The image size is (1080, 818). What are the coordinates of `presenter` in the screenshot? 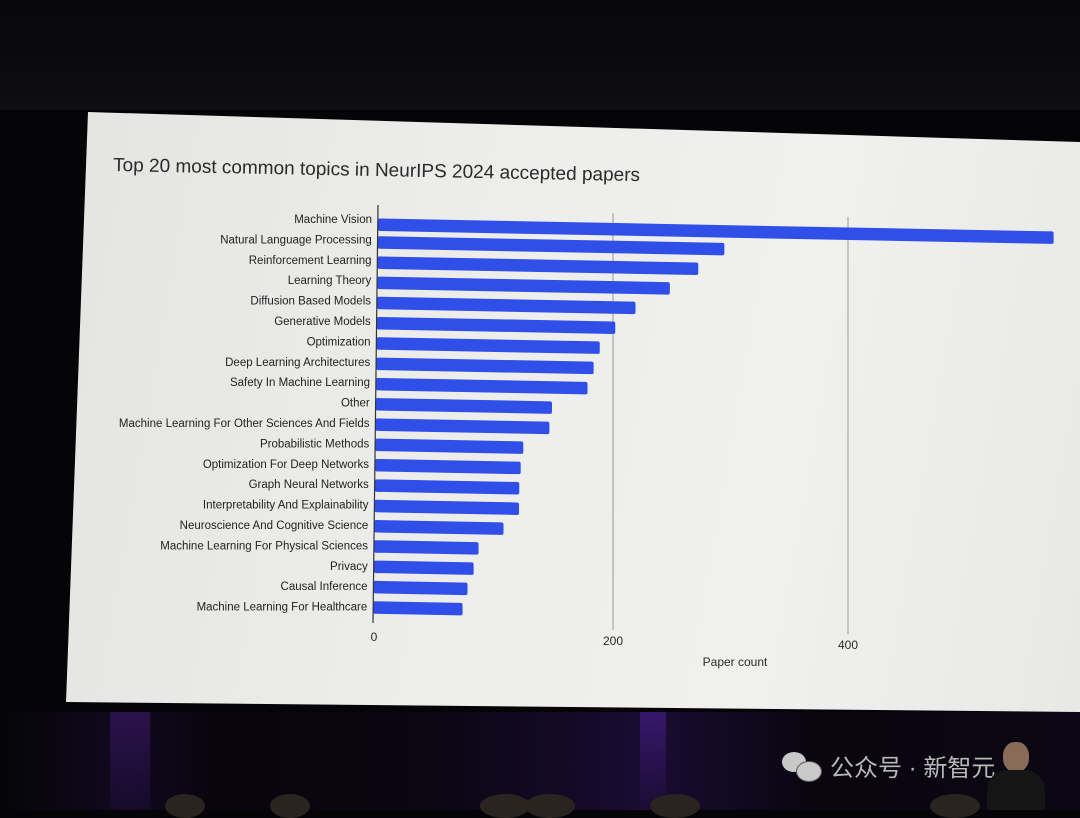 It's located at (1015, 776).